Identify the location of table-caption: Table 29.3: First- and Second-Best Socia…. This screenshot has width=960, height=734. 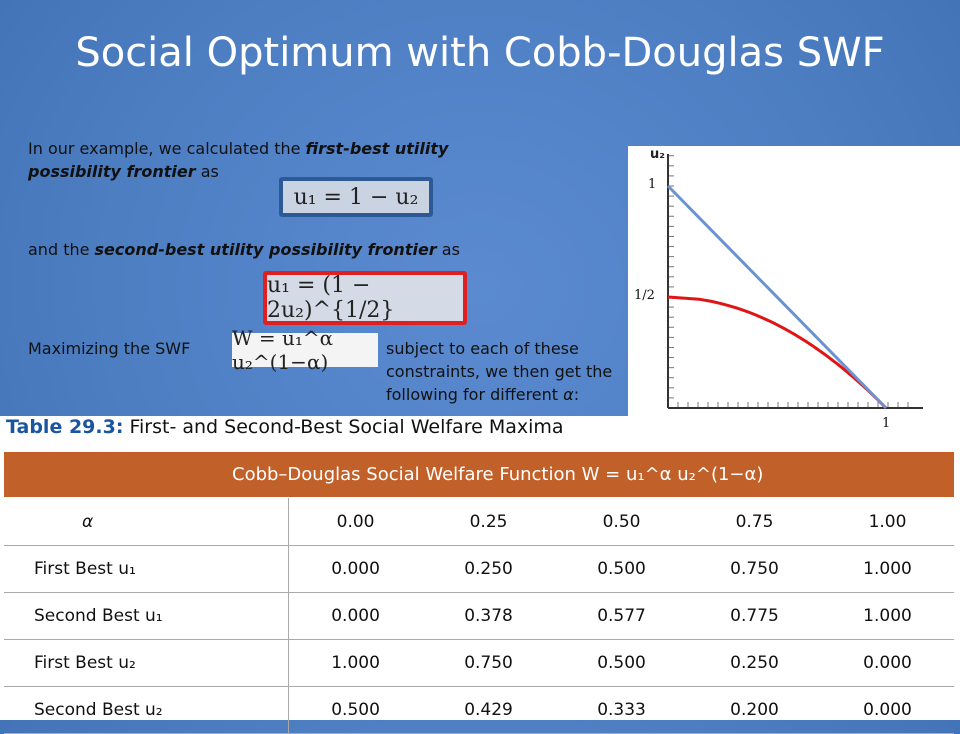
(285, 427).